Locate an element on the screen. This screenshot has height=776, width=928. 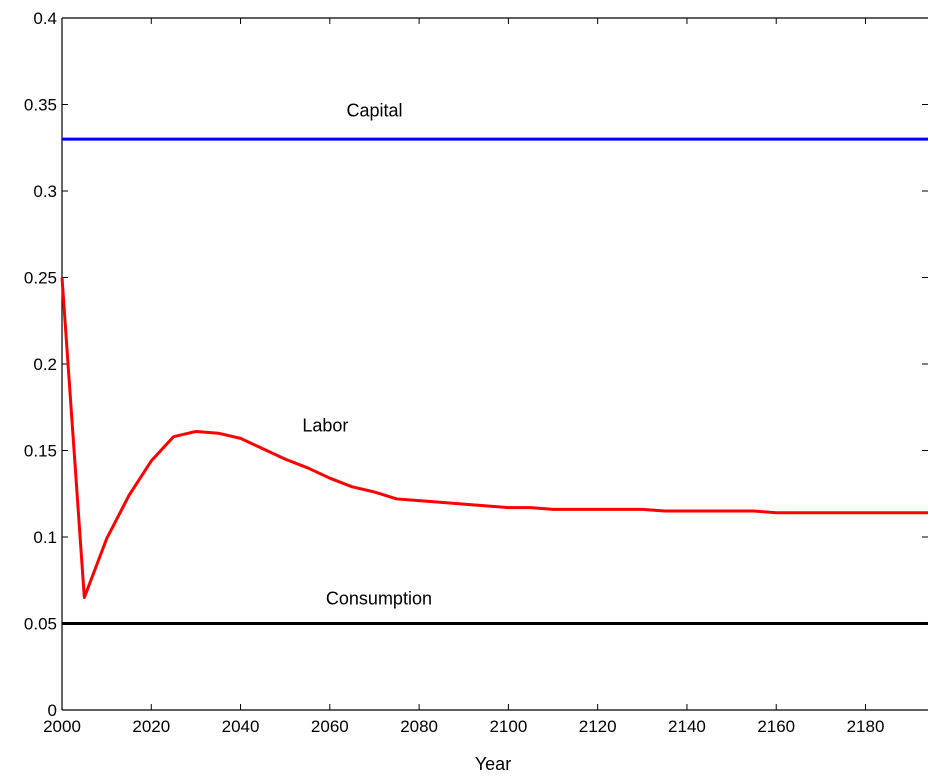
y-tick-label: 0.35 is located at coordinates (40, 105).